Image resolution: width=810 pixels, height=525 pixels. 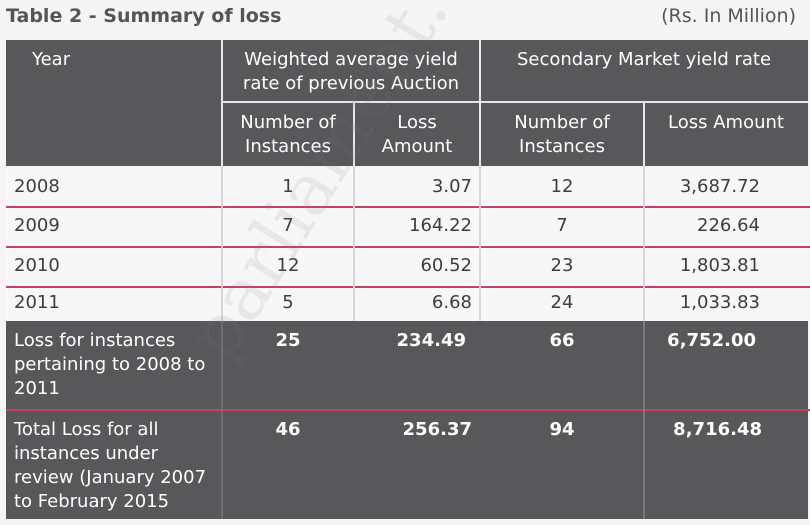 What do you see at coordinates (144, 16) in the screenshot?
I see `table-title: Table 2 - Summary of loss` at bounding box center [144, 16].